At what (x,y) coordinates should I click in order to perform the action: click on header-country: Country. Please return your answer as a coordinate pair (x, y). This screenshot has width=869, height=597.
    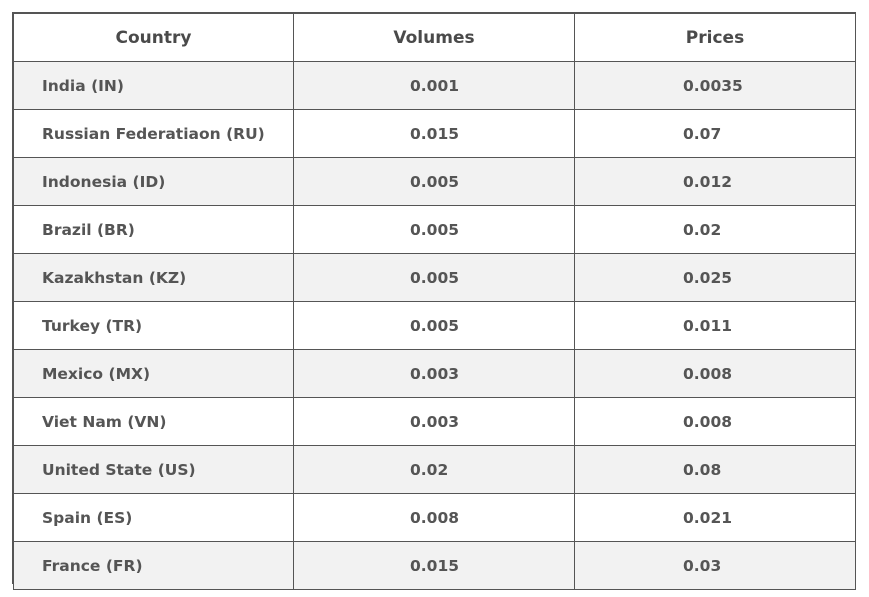
    Looking at the image, I should click on (153, 37).